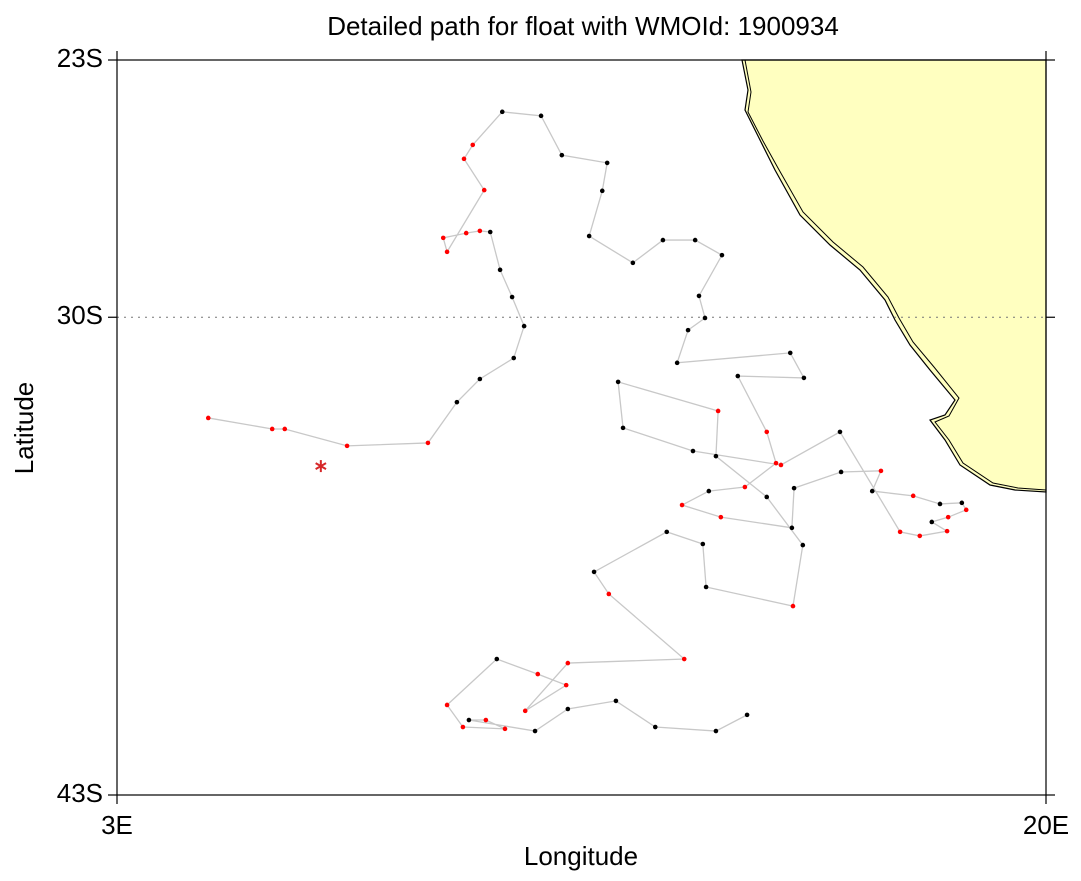 This screenshot has height=881, width=1081. What do you see at coordinates (80, 315) in the screenshot?
I see `y-tick-label: 30S` at bounding box center [80, 315].